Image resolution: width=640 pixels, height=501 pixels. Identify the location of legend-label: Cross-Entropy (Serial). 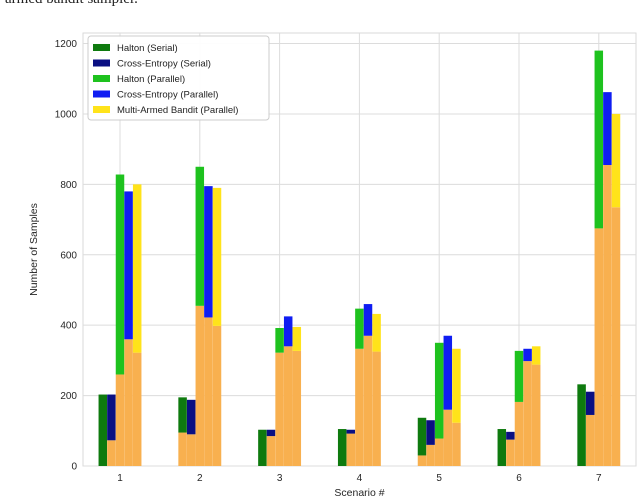
(164, 64).